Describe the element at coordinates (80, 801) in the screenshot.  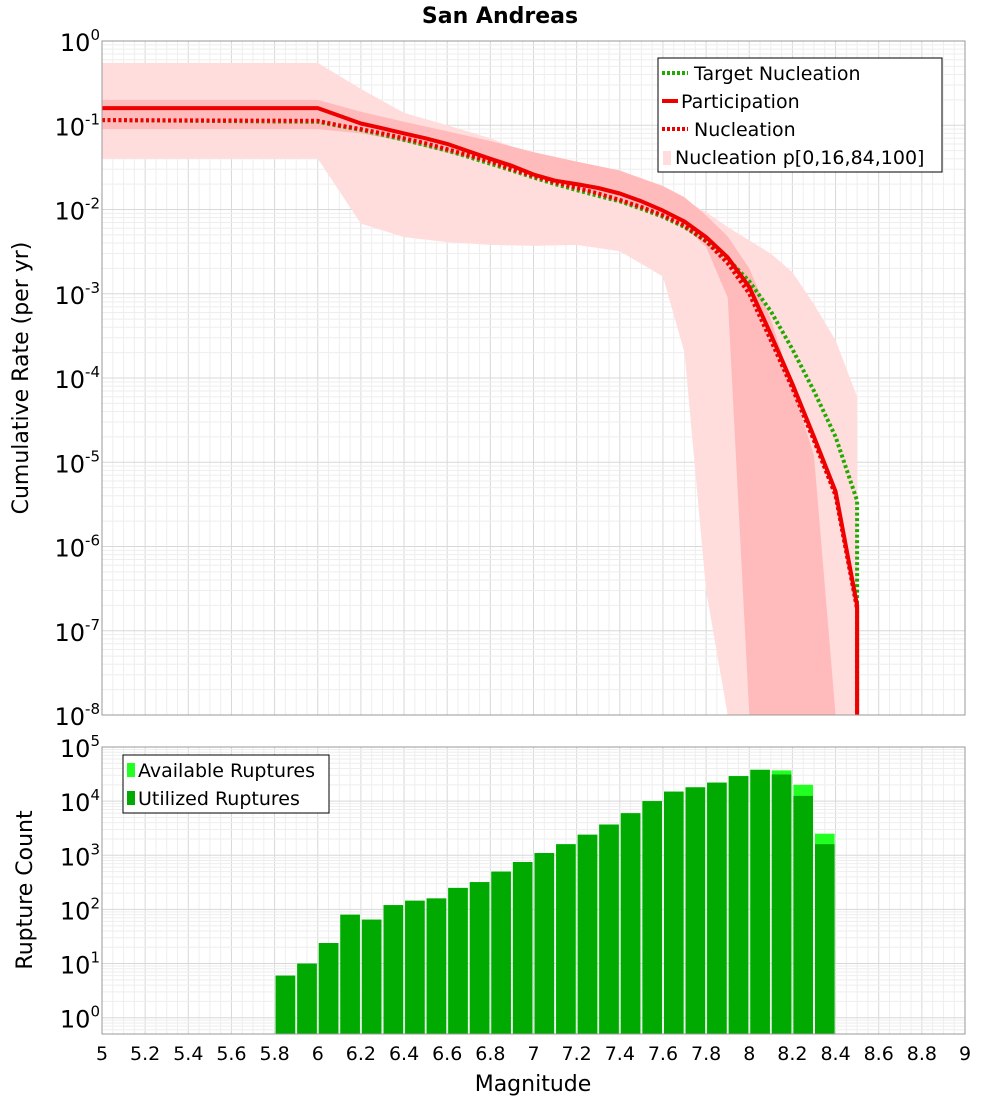
I see `count-y-tick-label: 10⁴` at that location.